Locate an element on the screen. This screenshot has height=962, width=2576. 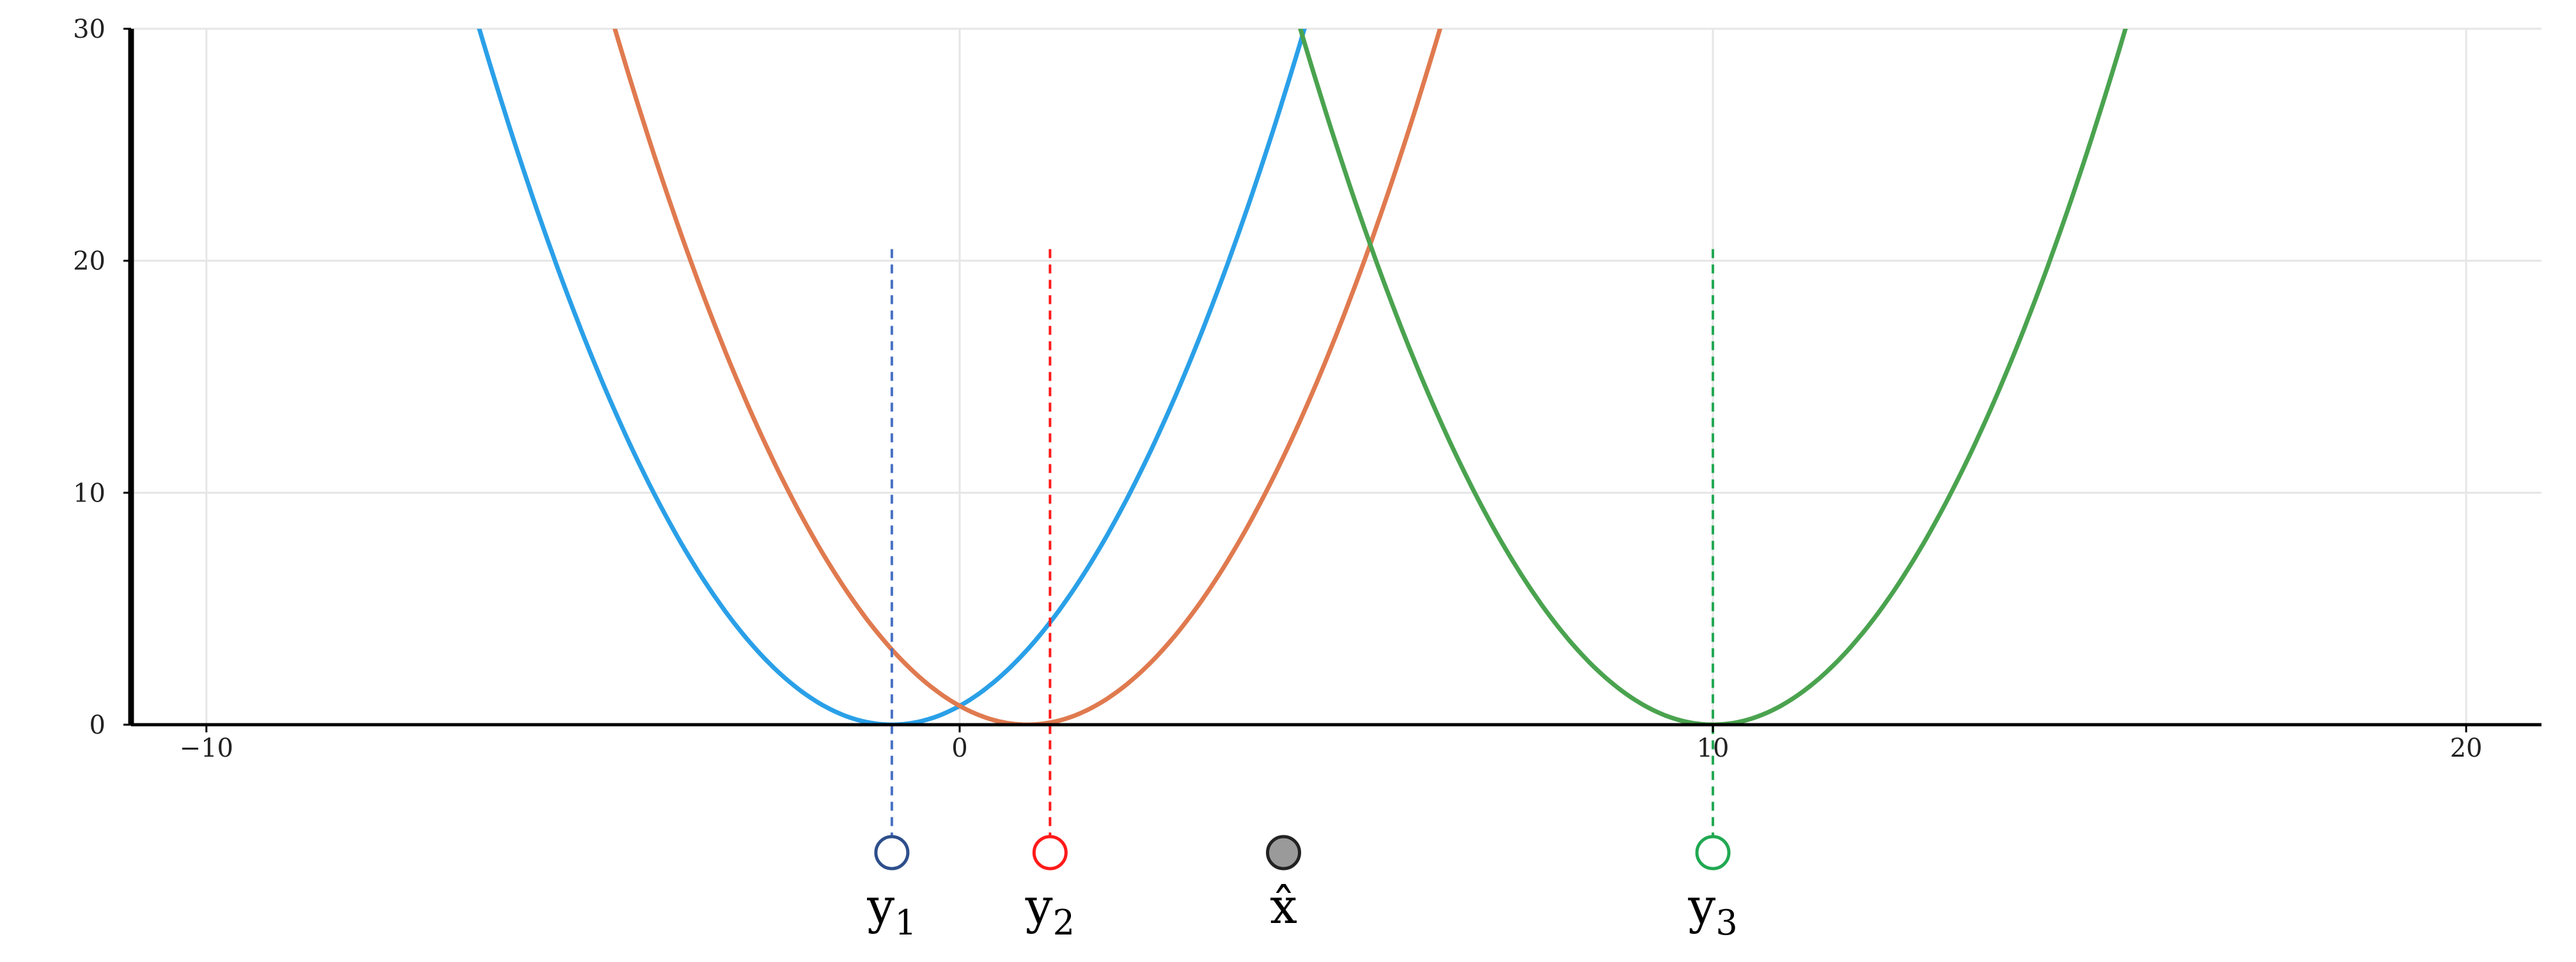
marker-label-text: x̂ is located at coordinates (1283, 906).